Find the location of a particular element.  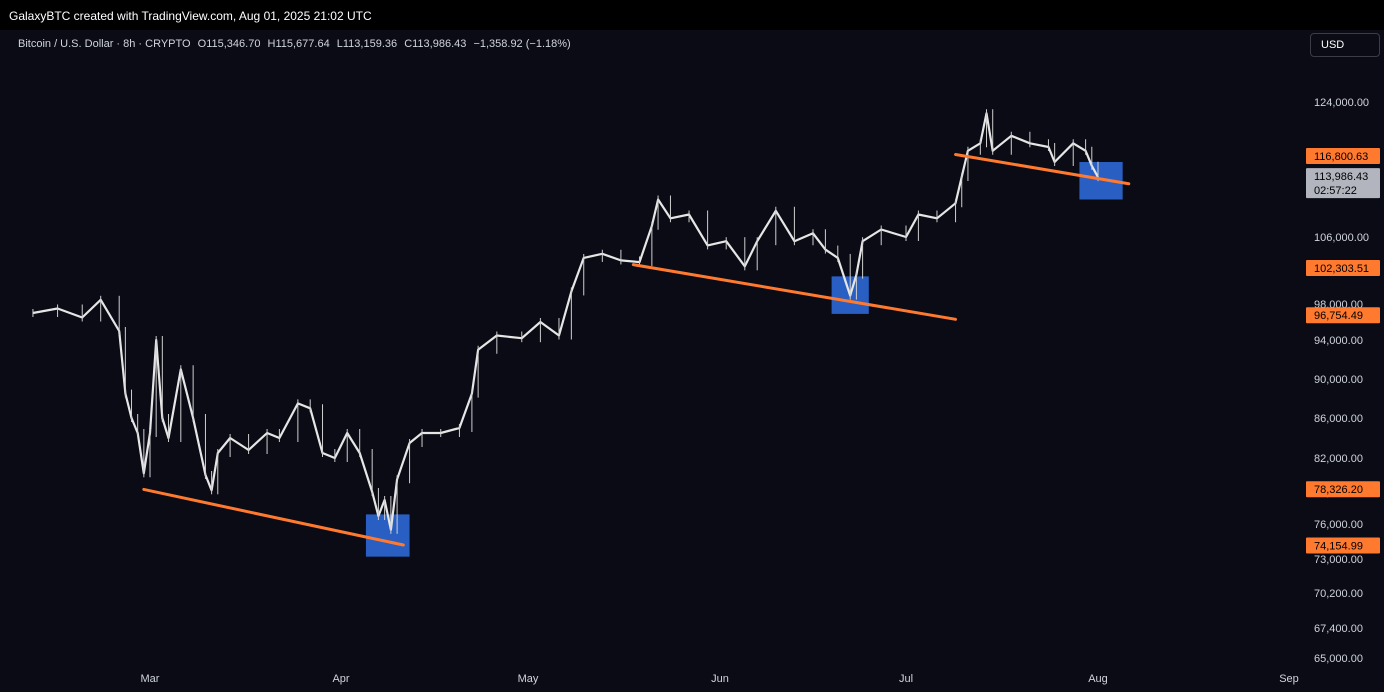

y-tick-label: 86,000.00 is located at coordinates (1338, 419).